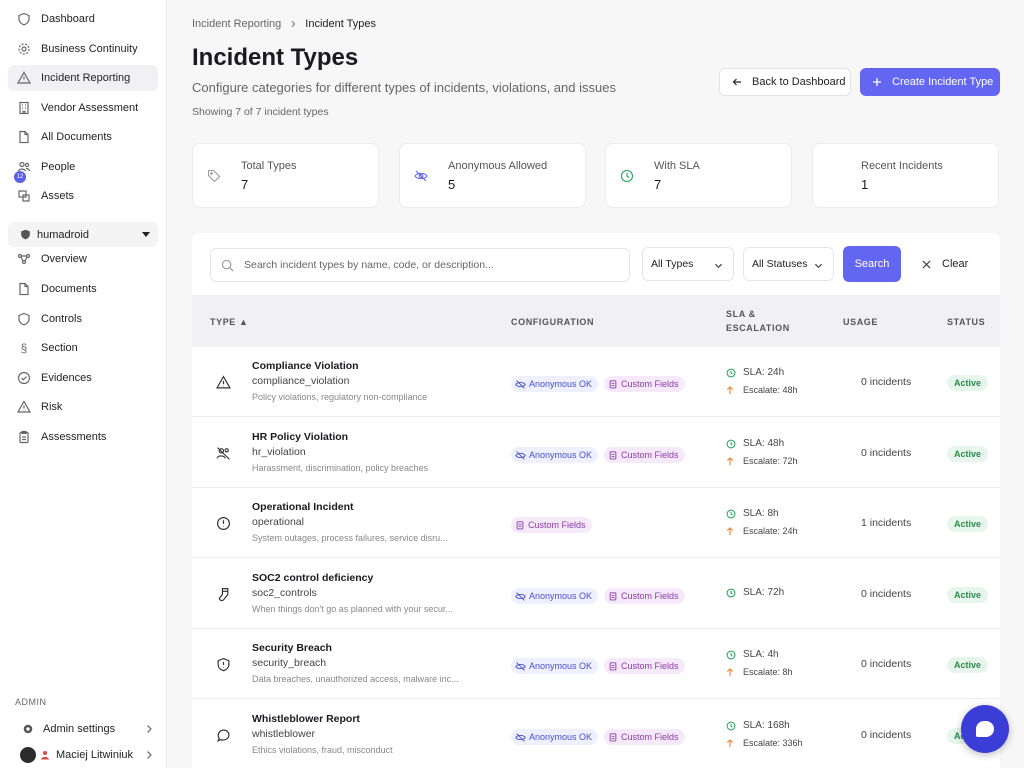  I want to click on sla-value: SLA: 24h, so click(755, 372).